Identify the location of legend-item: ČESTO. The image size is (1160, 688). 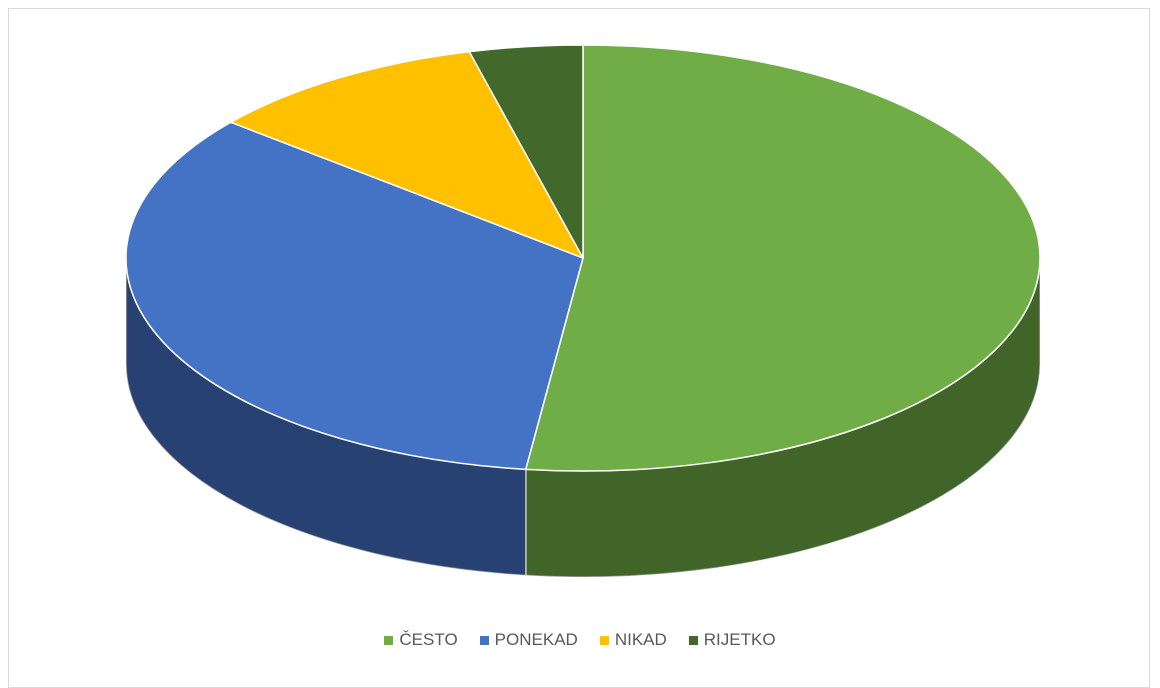
(421, 640).